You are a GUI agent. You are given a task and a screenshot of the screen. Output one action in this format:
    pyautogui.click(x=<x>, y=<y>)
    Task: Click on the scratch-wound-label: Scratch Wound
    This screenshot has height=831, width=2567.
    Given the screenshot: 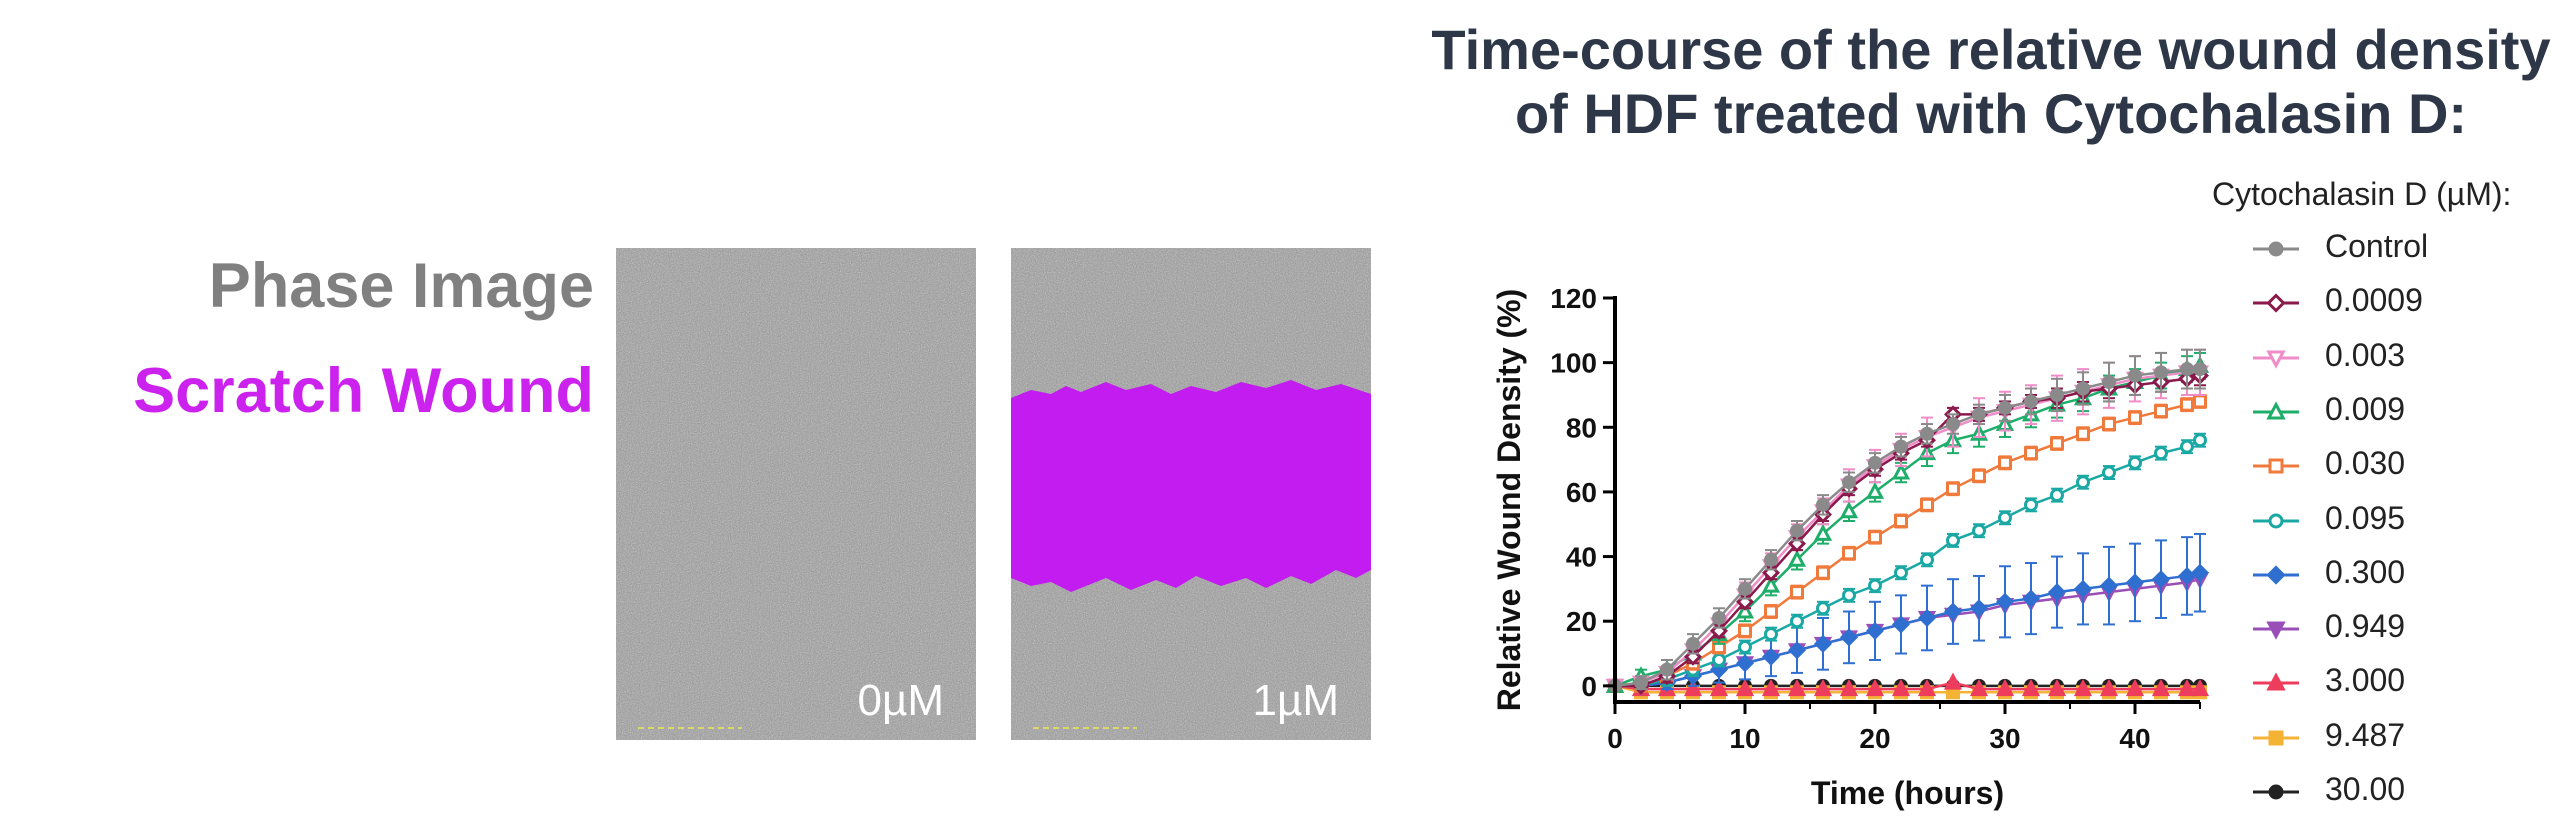 What is the action you would take?
    pyautogui.click(x=363, y=391)
    